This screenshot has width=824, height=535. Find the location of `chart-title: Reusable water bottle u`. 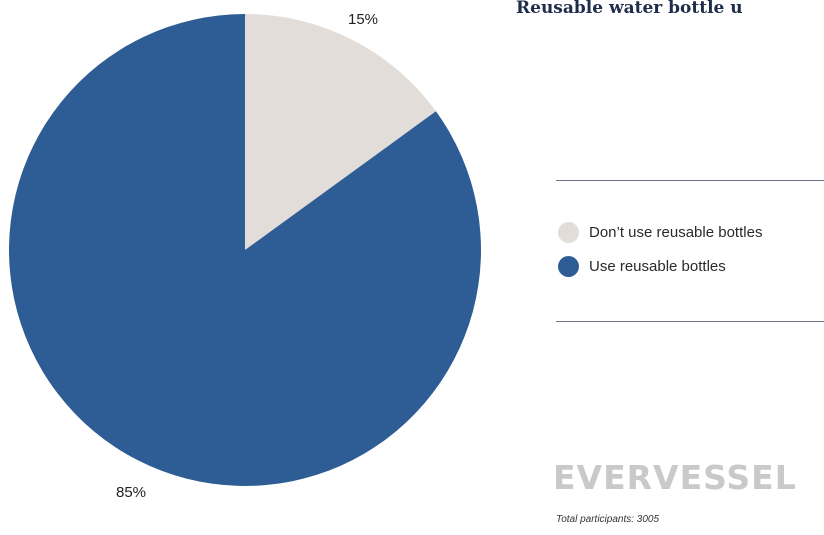

chart-title: Reusable water bottle u is located at coordinates (629, 9).